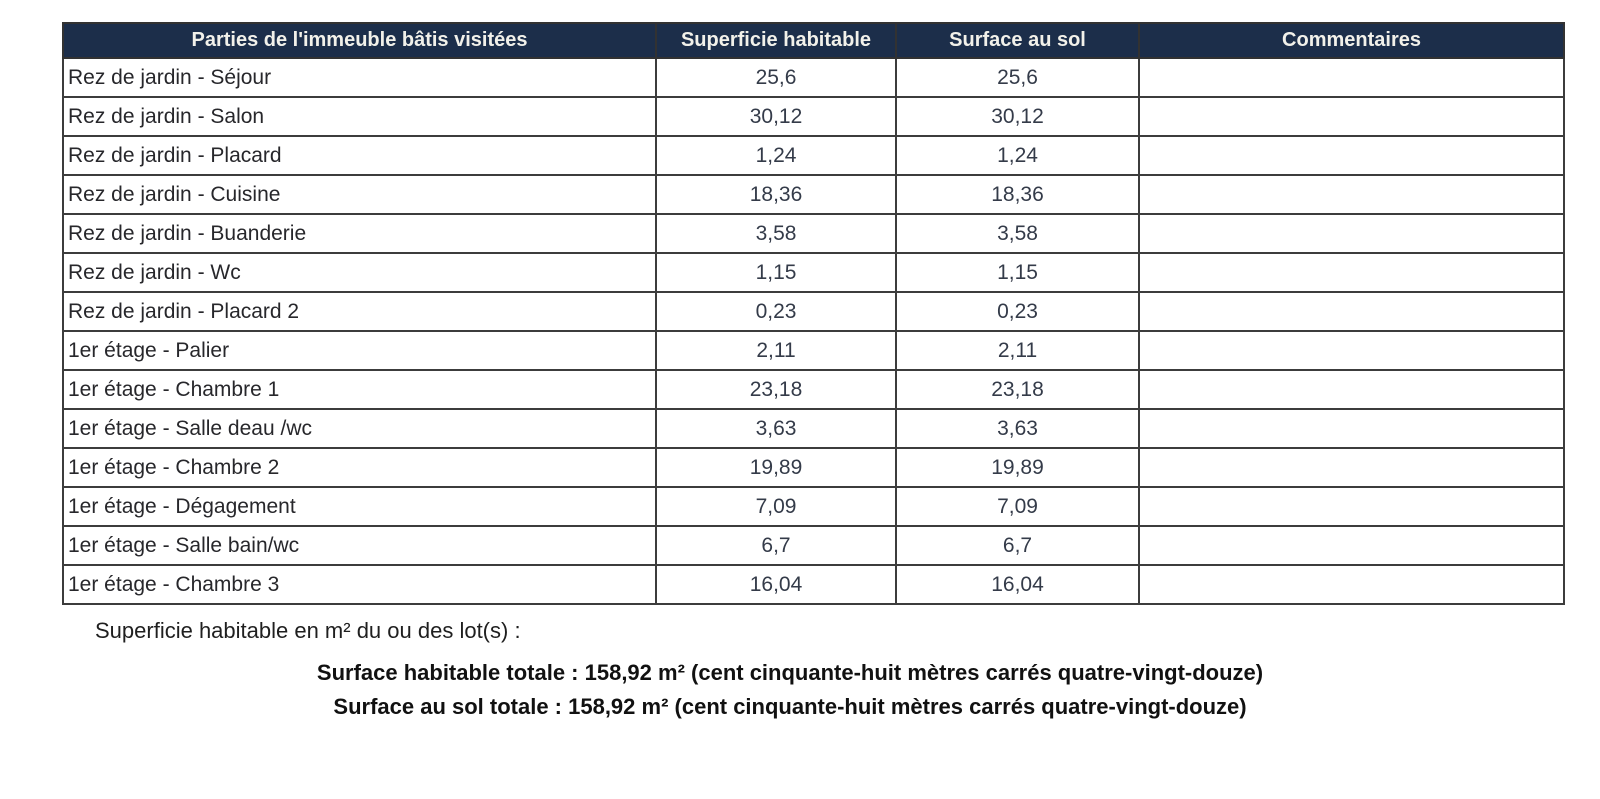 The height and width of the screenshot is (799, 1600). Describe the element at coordinates (1017, 155) in the screenshot. I see `surface-au-sol-cell: 1,24` at that location.